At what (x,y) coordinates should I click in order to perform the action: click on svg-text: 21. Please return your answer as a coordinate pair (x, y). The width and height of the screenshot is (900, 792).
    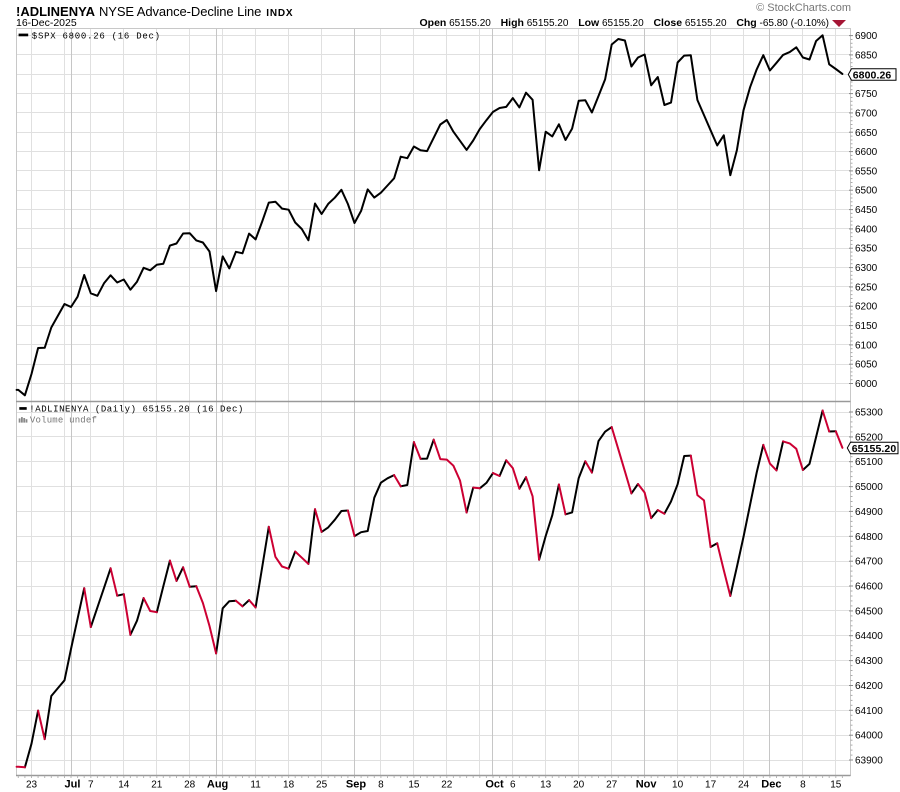
    Looking at the image, I should click on (157, 785).